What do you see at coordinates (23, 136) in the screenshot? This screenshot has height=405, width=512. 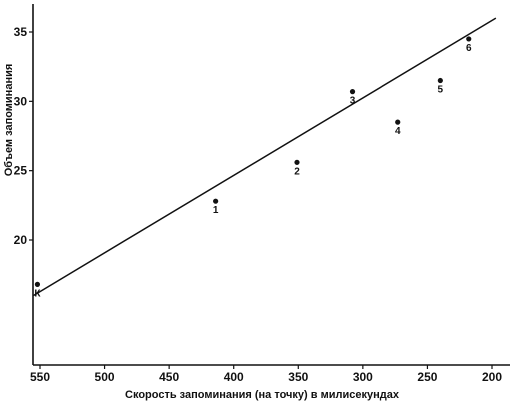 I see `y-axis-ticks: 20 25 30 35` at bounding box center [23, 136].